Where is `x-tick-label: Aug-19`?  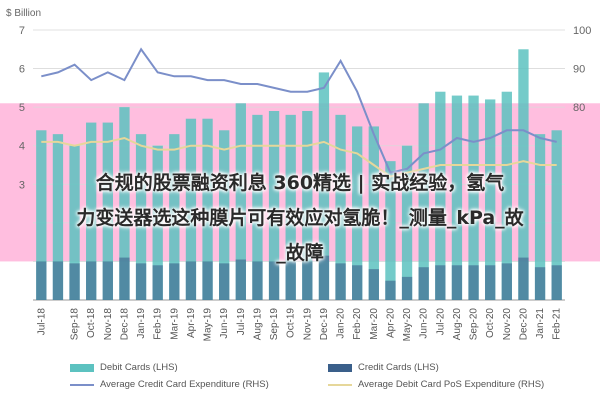 x-tick-label: Aug-19 is located at coordinates (257, 324).